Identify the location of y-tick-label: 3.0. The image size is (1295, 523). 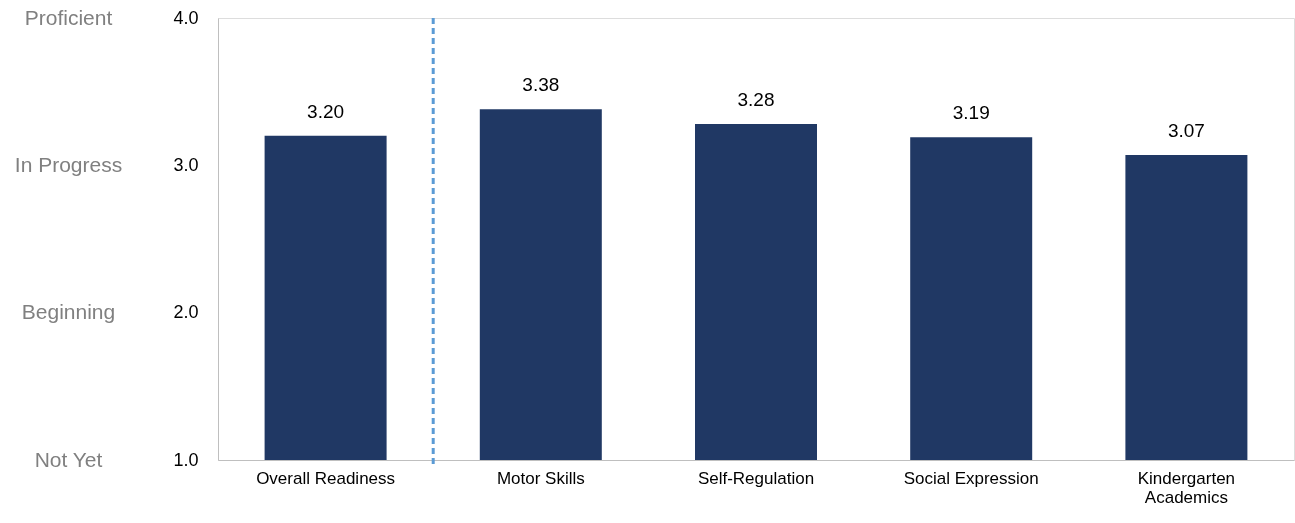
(186, 164).